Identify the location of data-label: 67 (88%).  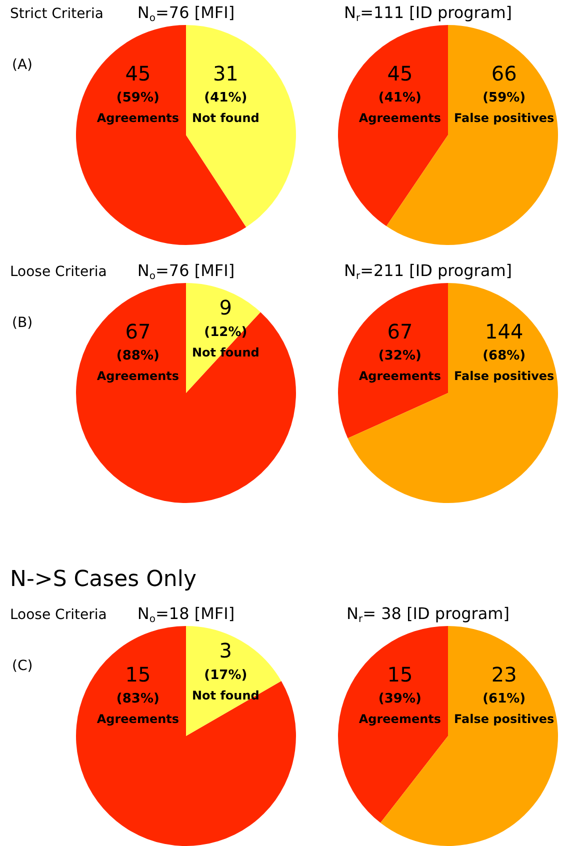
(138, 341).